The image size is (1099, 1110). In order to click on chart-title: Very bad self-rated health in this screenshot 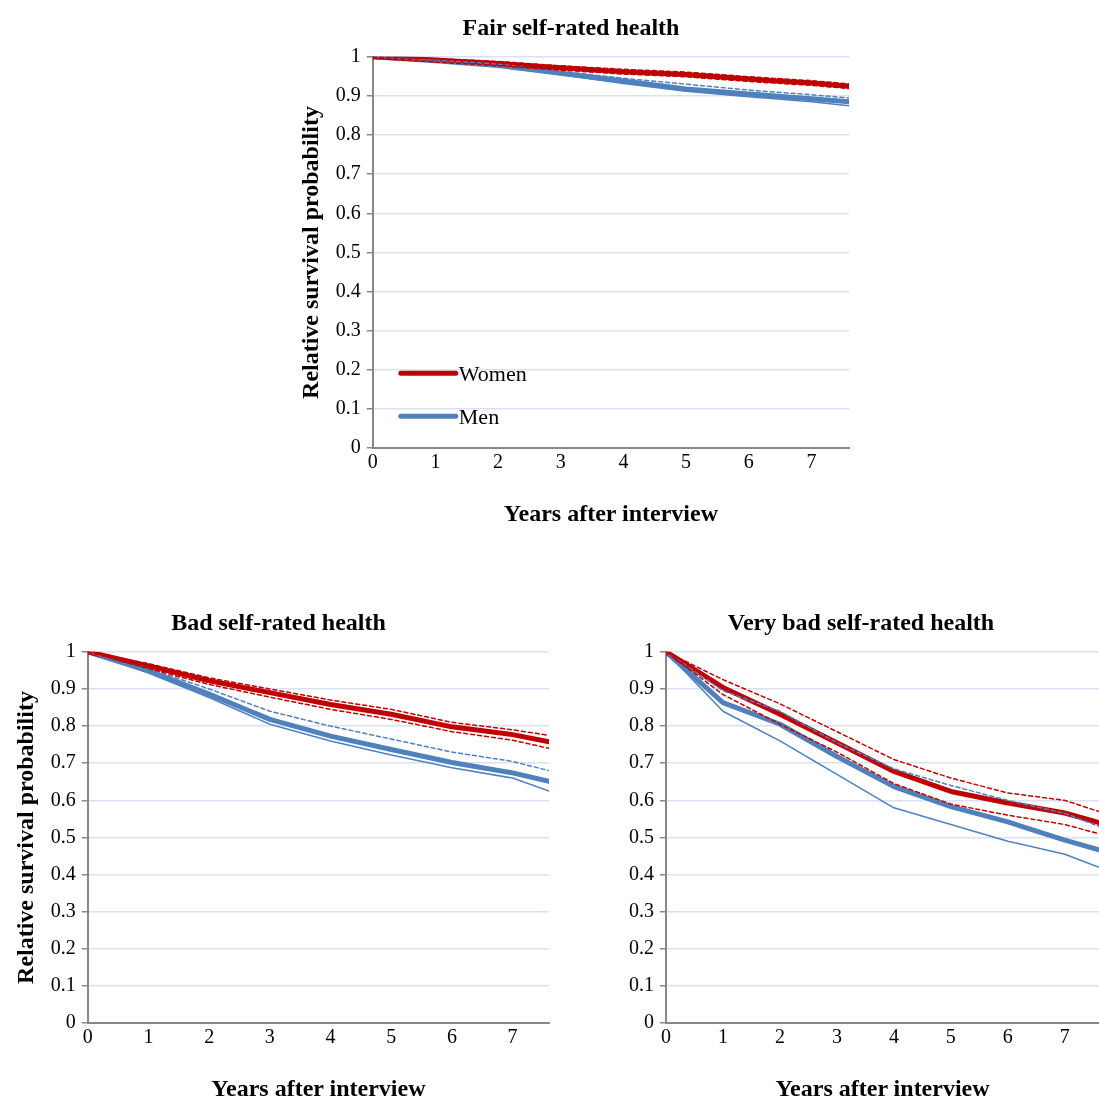, I will do `click(861, 621)`.